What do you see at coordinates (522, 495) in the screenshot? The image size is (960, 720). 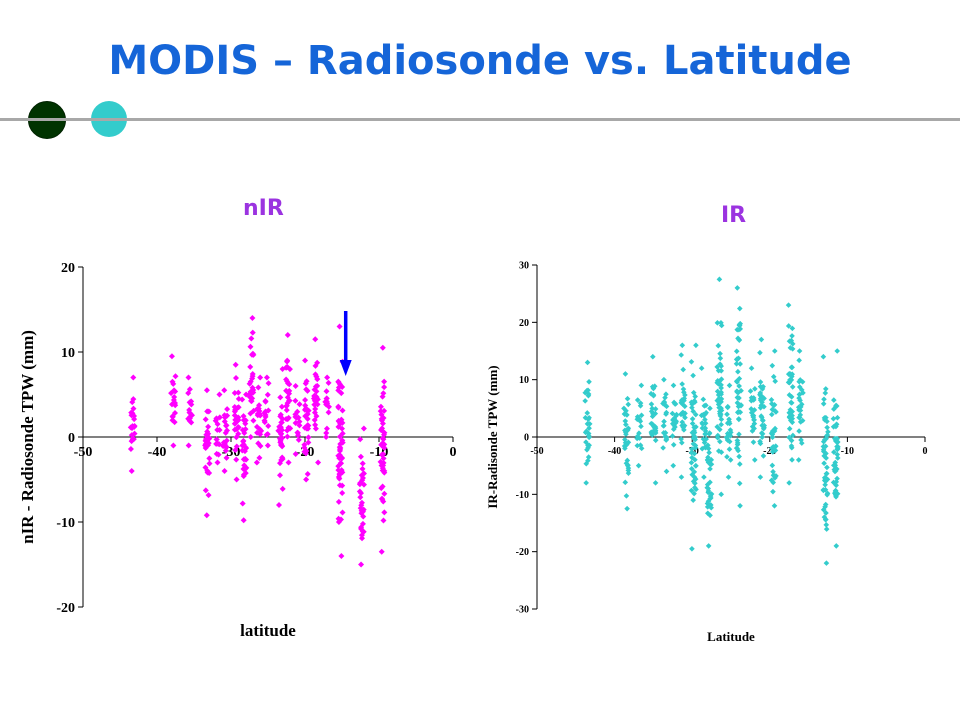 I see `chart2-y-tick-label: -10` at bounding box center [522, 495].